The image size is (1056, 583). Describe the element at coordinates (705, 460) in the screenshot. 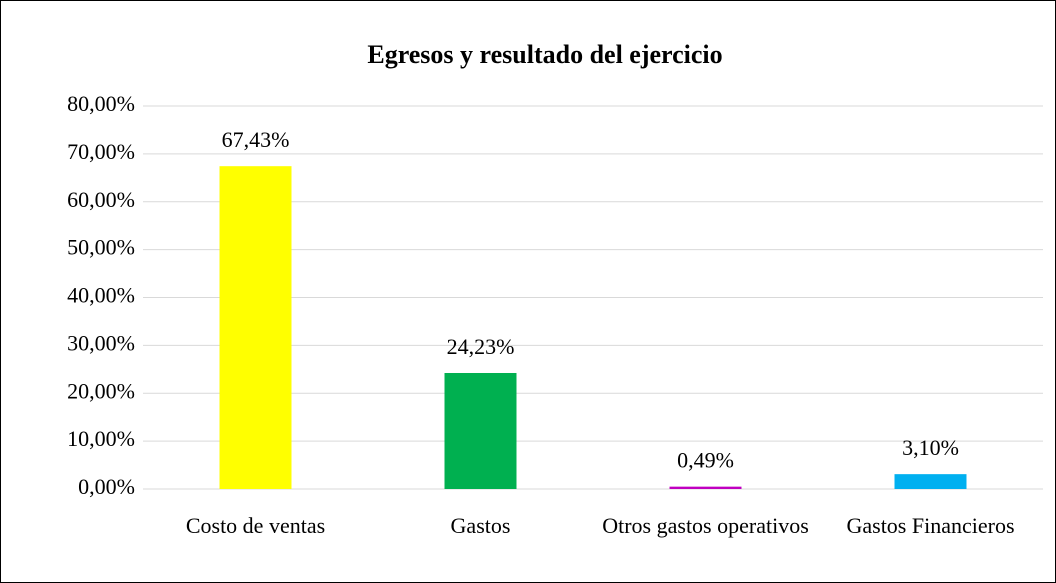

I see `data-label: 0,49%` at that location.